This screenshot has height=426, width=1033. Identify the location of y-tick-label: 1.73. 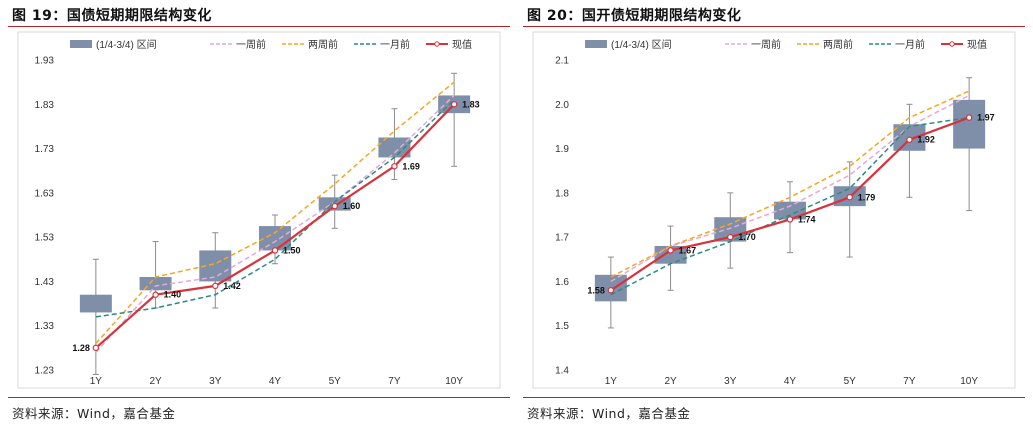
(45, 149).